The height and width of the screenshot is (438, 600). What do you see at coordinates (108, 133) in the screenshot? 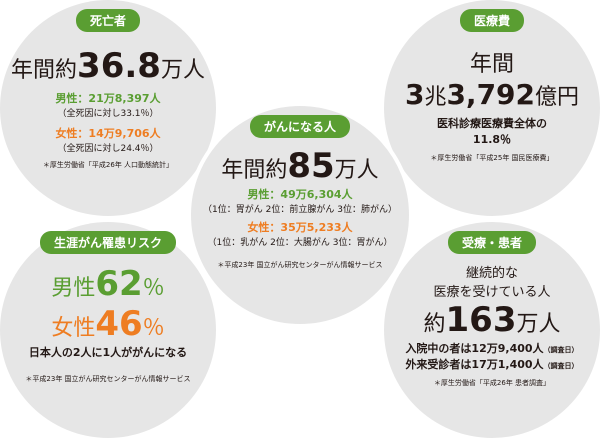
I see `female: 女性：14万9,706人` at bounding box center [108, 133].